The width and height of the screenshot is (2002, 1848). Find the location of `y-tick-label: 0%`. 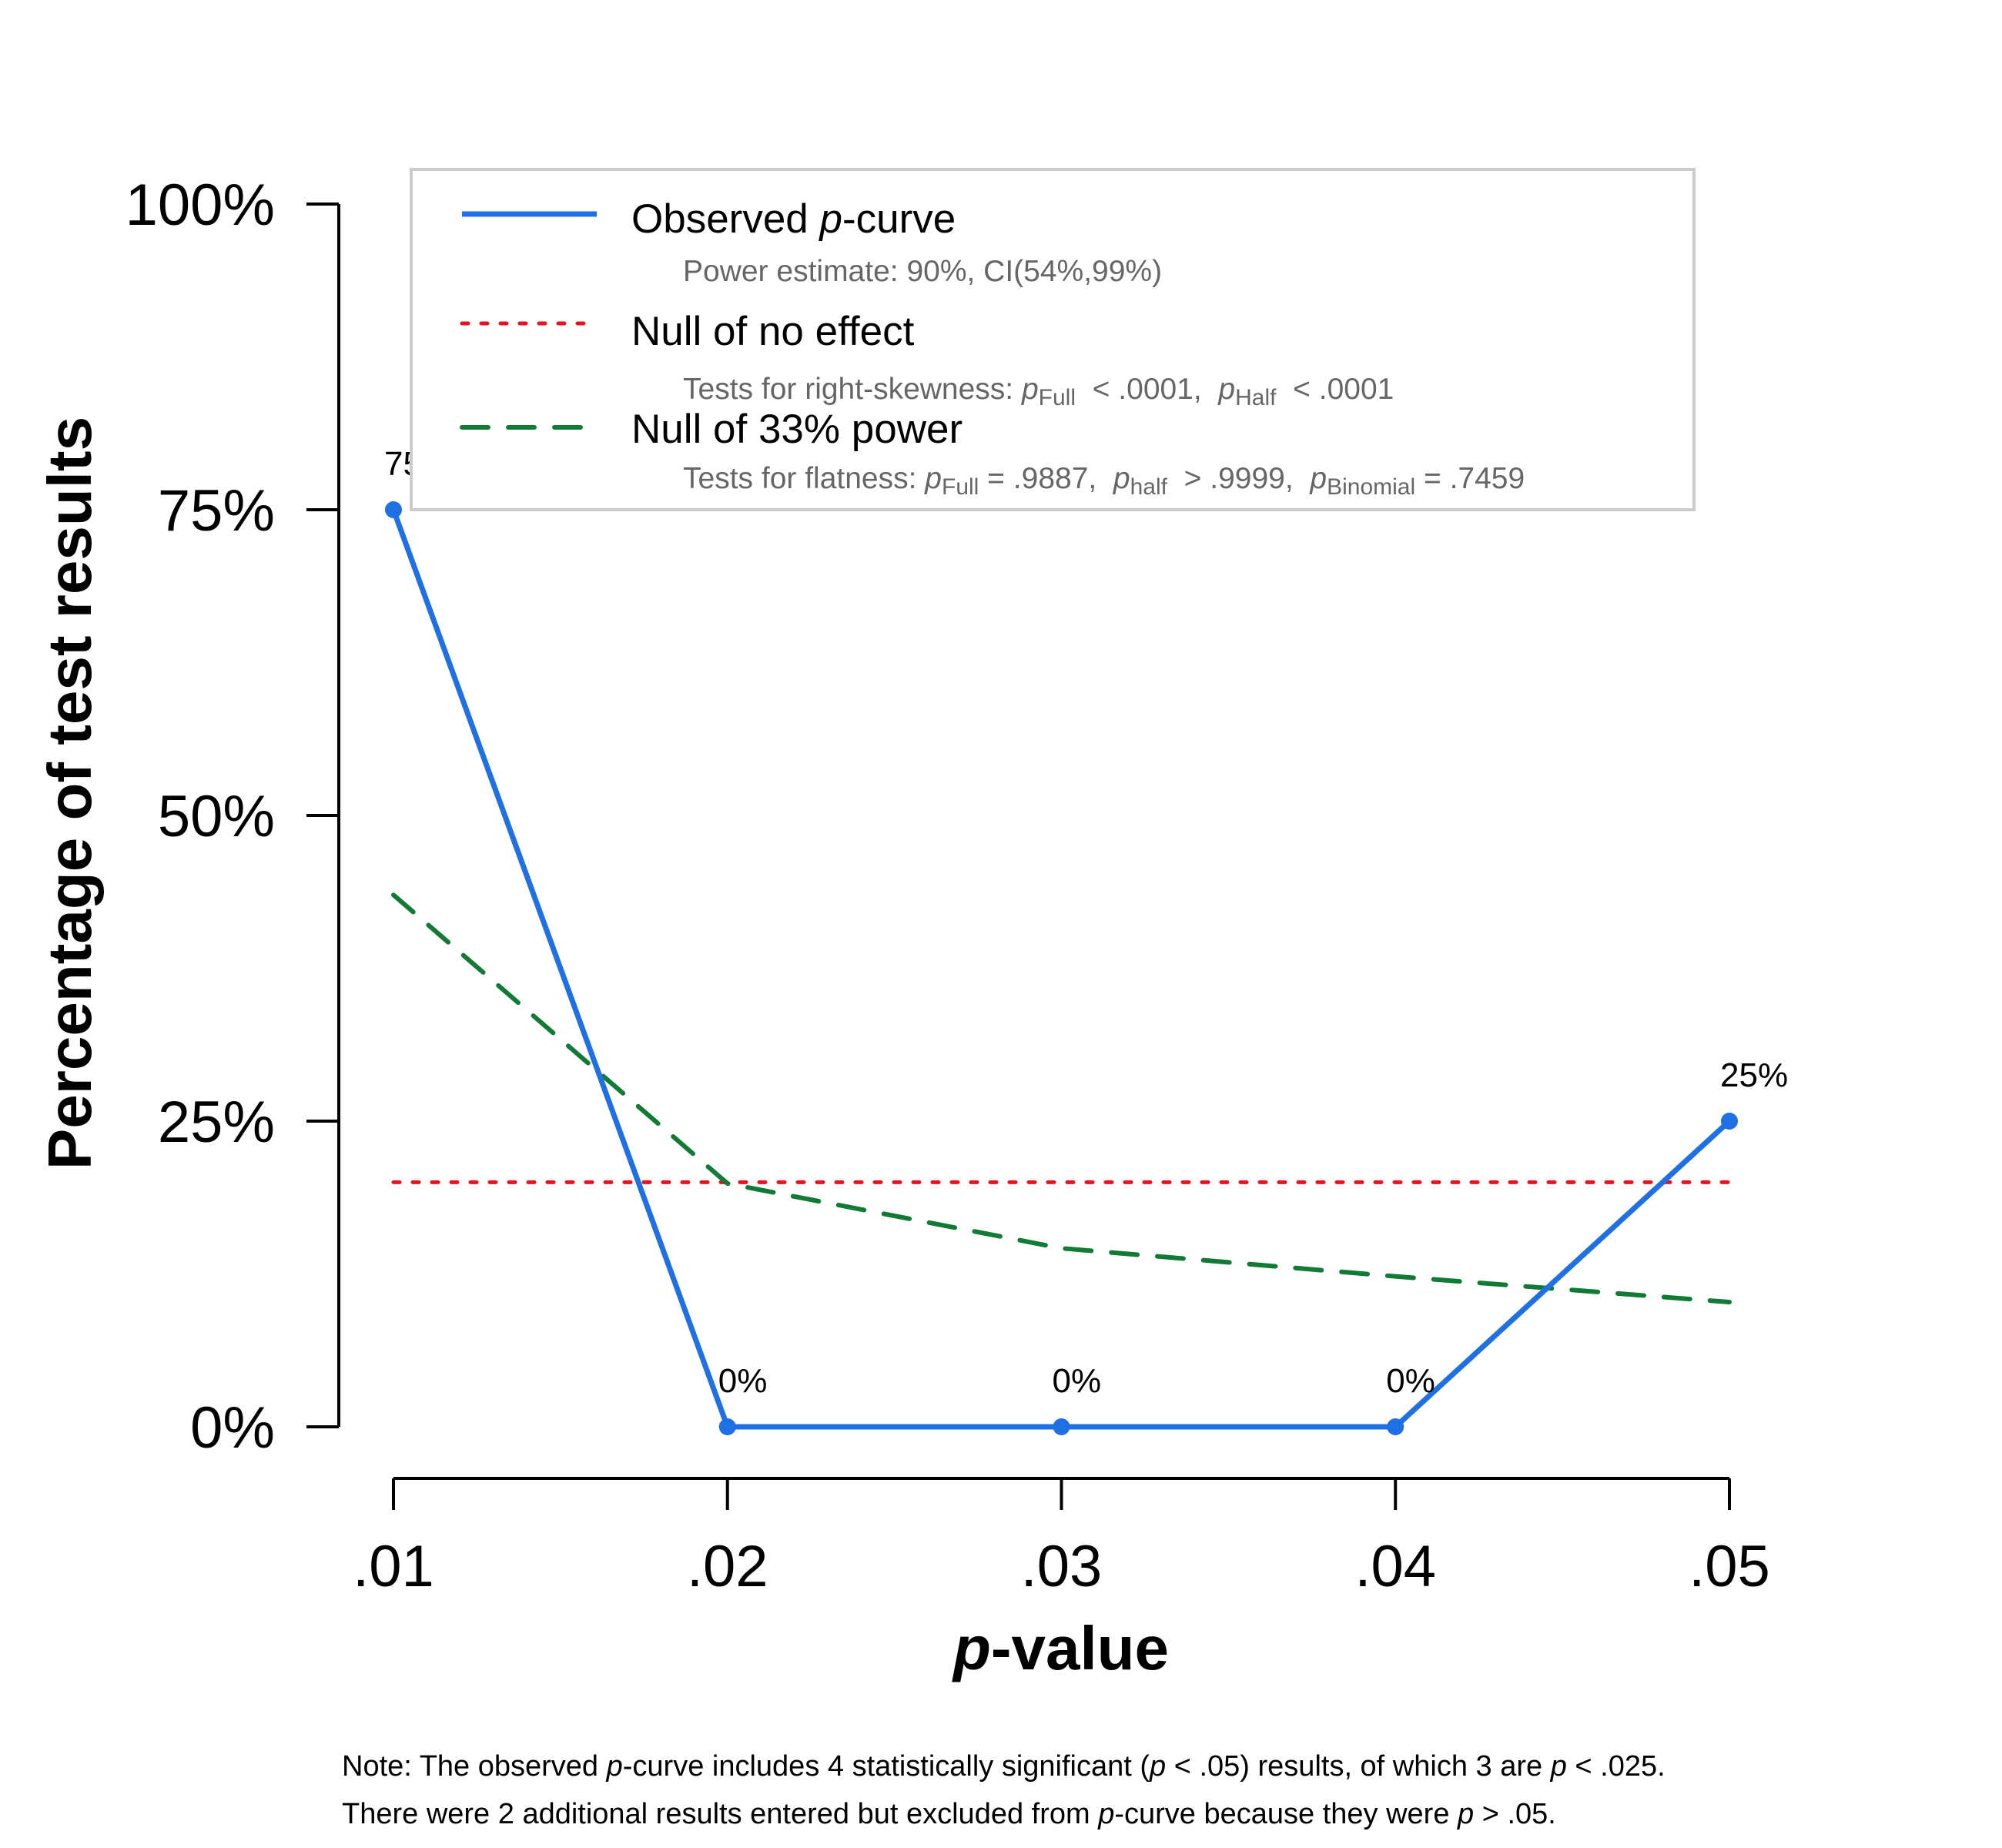

y-tick-label: 0% is located at coordinates (232, 1428).